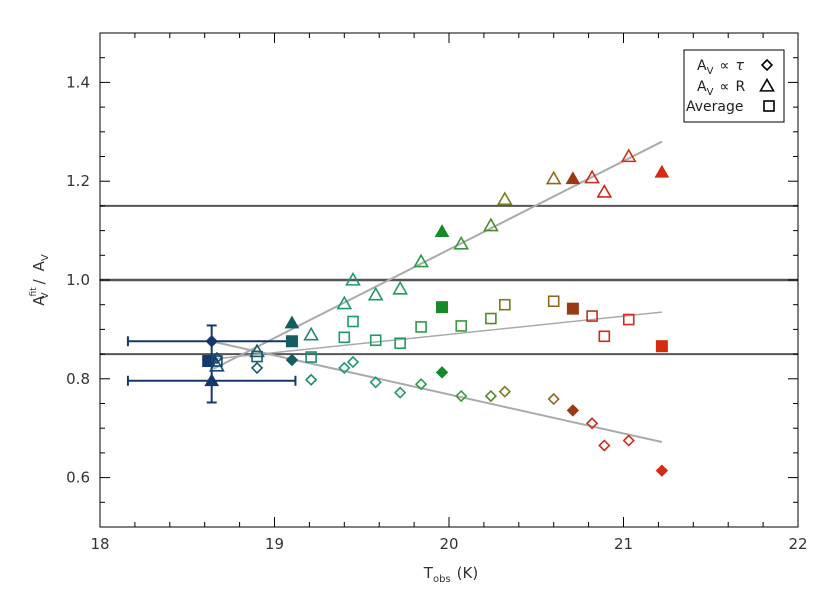 The image size is (830, 593). I want to click on legend: AV ∝ τ AV ∝ R Average, so click(734, 86).